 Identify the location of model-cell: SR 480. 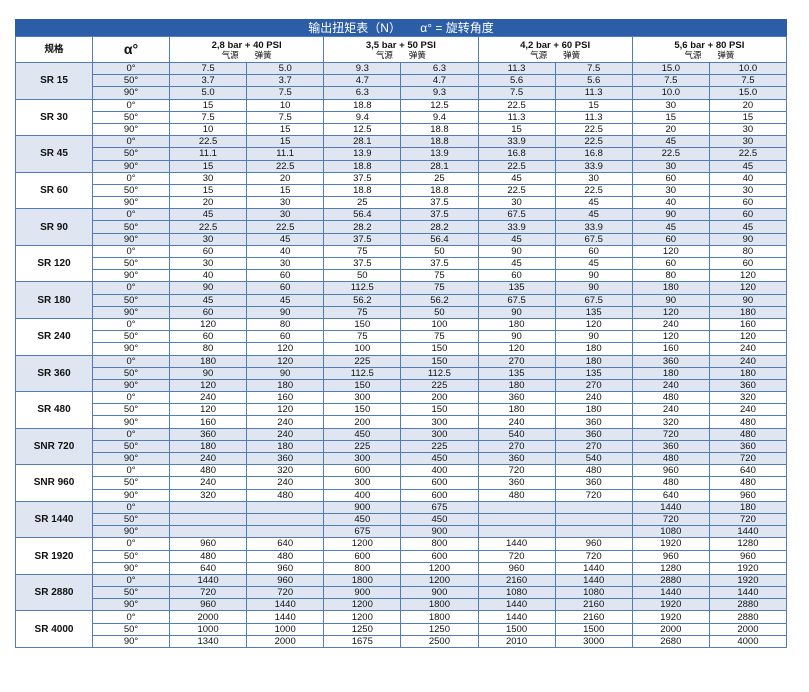
(54, 410).